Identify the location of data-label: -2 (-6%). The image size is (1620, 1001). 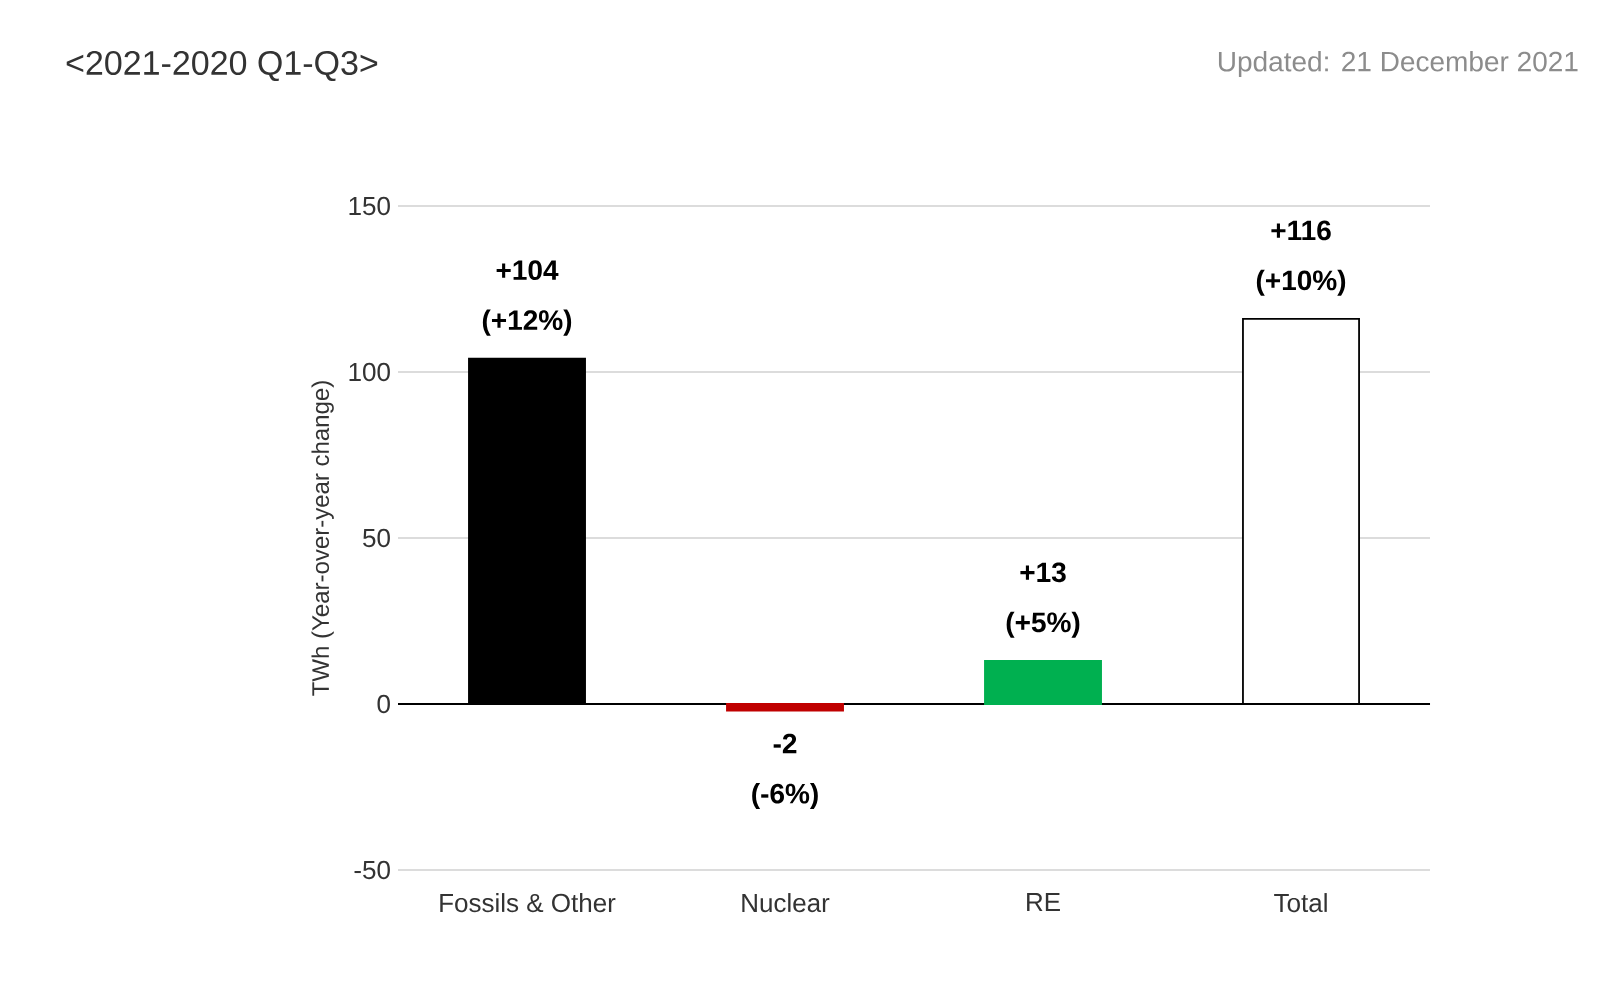
(785, 771).